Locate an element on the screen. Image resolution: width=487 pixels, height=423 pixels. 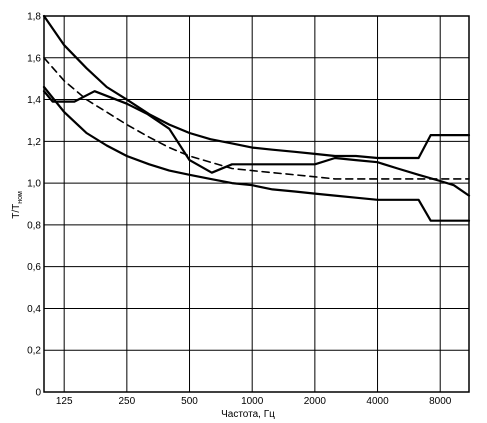
y-tick-label: 1,6 is located at coordinates (34, 58).